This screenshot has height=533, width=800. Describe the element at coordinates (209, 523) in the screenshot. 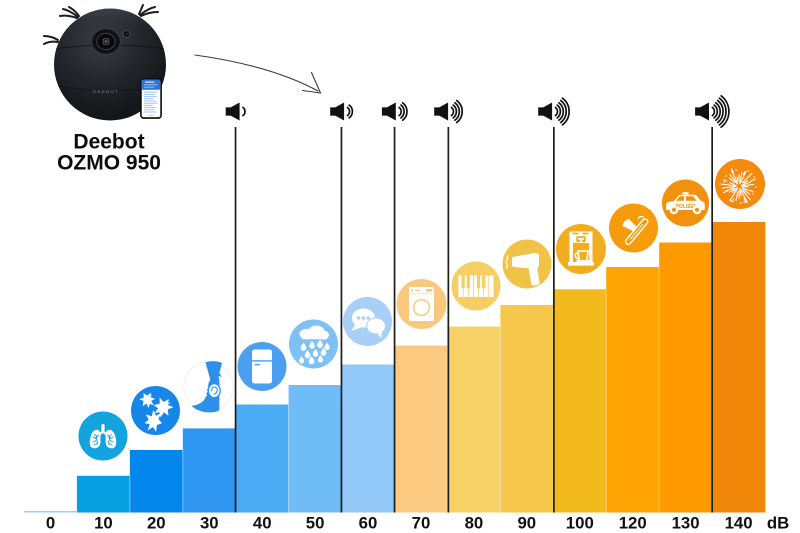

I see `svg-text: 30` at that location.